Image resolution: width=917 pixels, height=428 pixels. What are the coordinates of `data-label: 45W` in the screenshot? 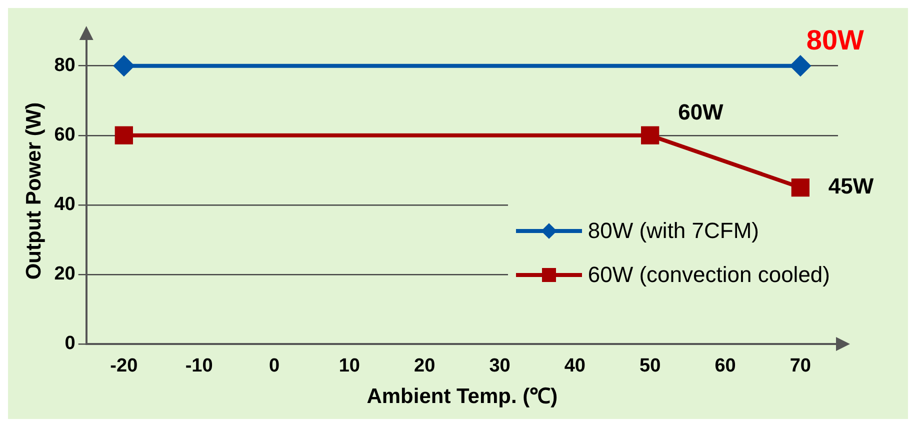 It's located at (851, 186).